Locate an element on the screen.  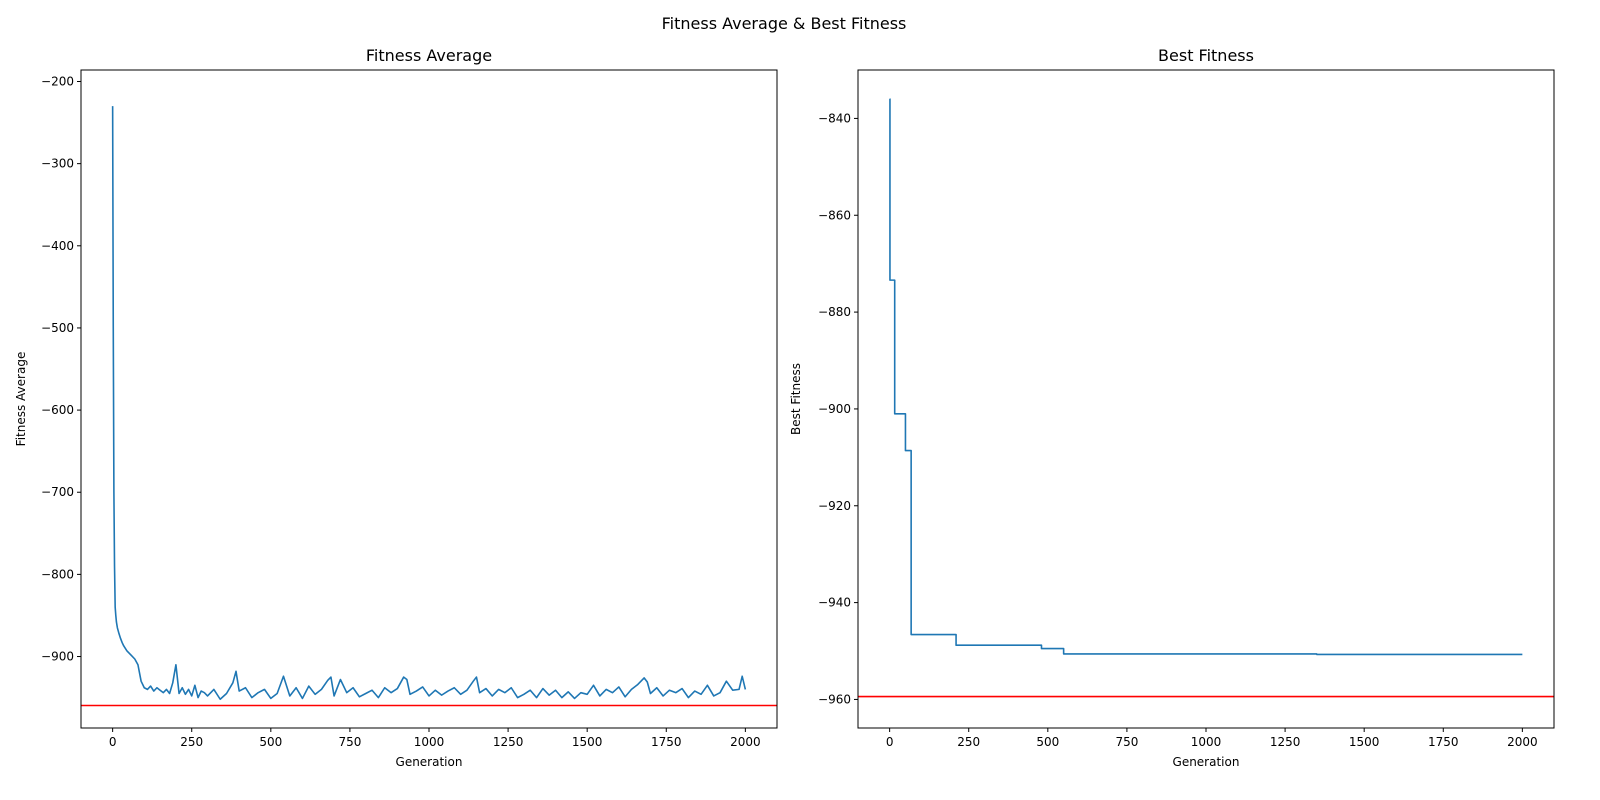
best-fitness-xlabel: Generation is located at coordinates (1206, 762).